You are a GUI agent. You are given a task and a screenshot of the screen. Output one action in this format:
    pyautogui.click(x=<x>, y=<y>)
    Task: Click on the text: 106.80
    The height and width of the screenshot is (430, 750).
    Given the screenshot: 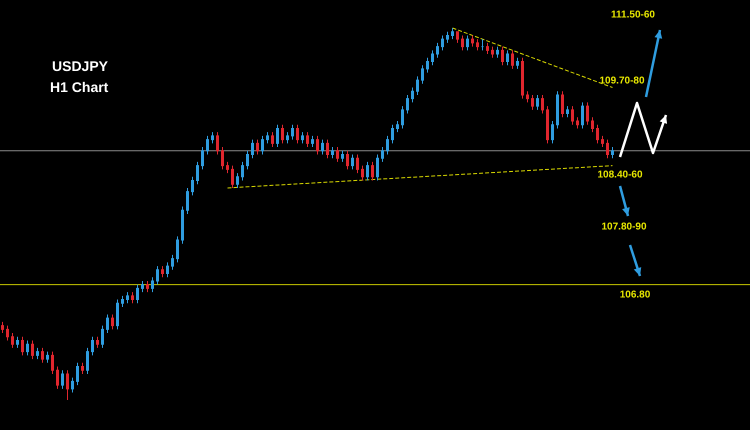 What is the action you would take?
    pyautogui.click(x=635, y=295)
    